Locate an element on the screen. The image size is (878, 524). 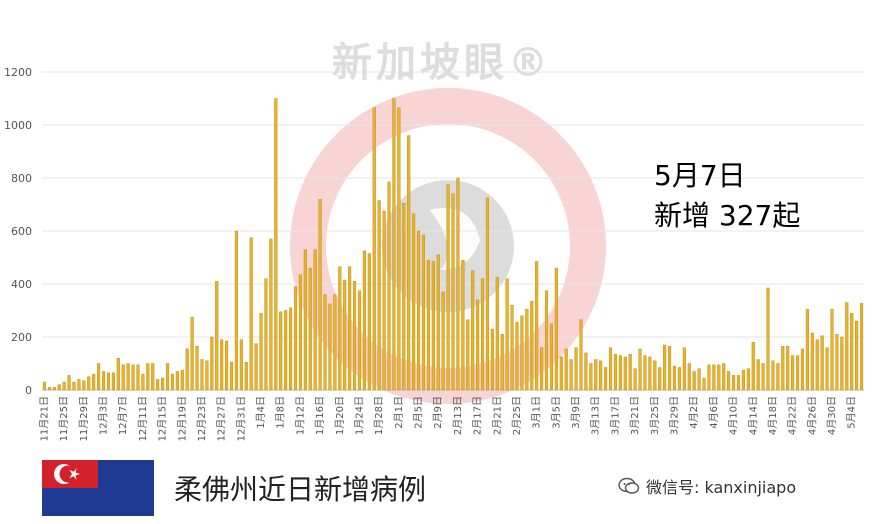
y-tick-label: 800 is located at coordinates (21, 178).